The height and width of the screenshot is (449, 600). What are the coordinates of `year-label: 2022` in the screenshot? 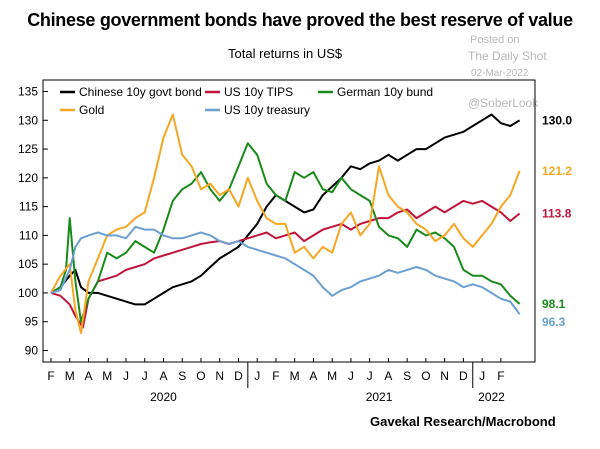 It's located at (491, 397).